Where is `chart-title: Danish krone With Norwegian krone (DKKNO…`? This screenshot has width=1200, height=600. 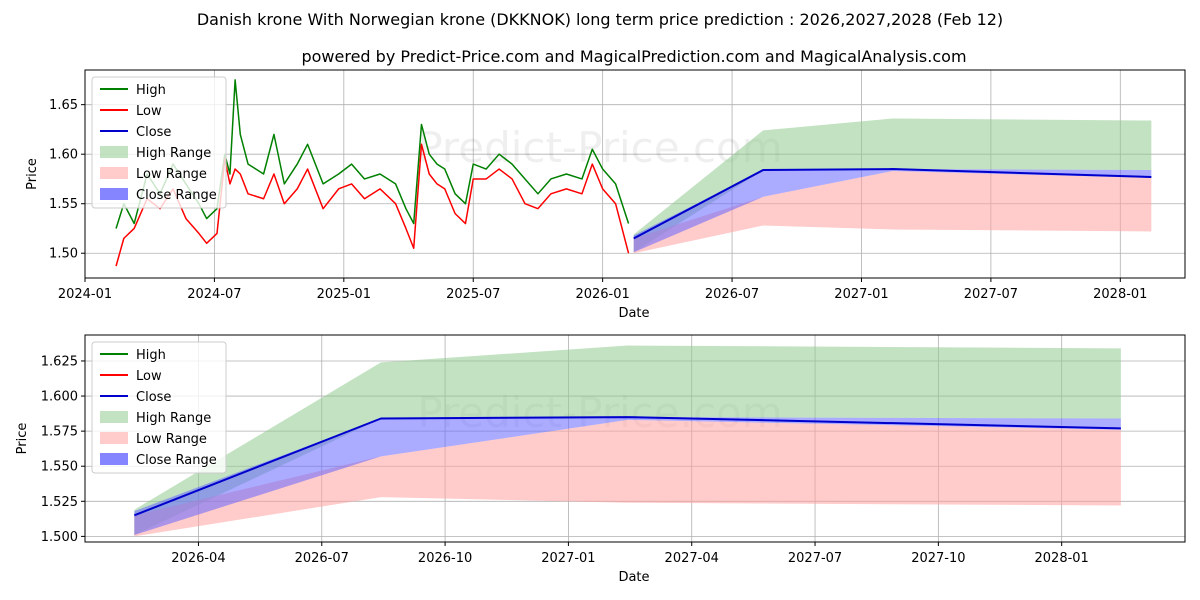 chart-title: Danish krone With Norwegian krone (DKKNO… is located at coordinates (600, 19).